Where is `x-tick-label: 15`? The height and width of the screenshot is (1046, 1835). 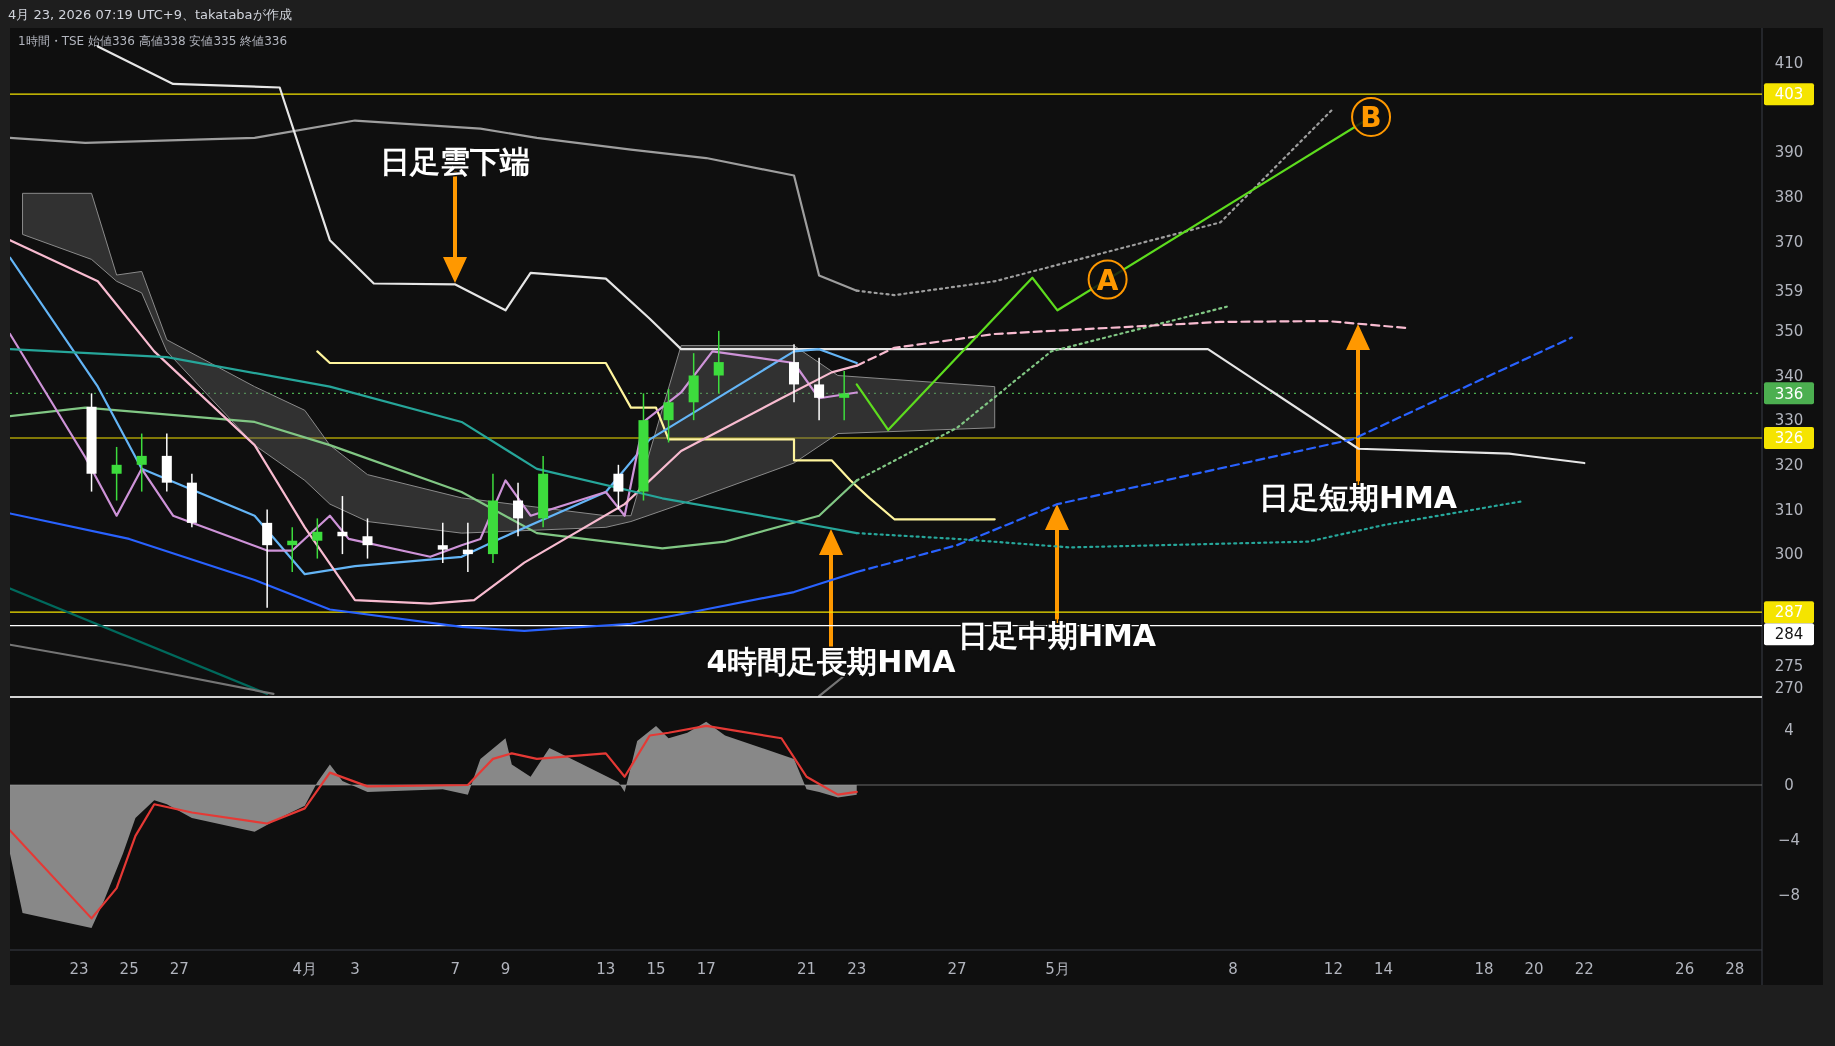
x-tick-label: 15 is located at coordinates (656, 969).